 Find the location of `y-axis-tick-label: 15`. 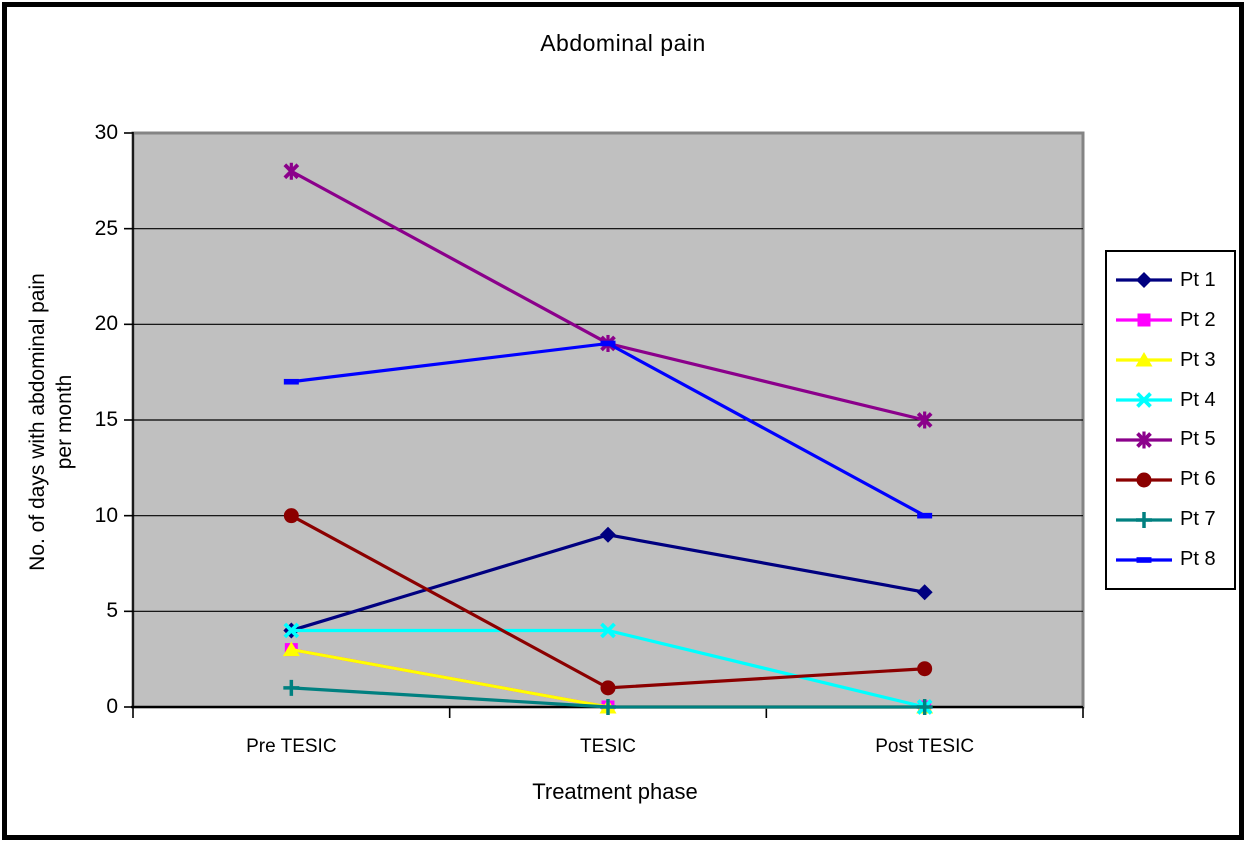

y-axis-tick-label: 15 is located at coordinates (106, 419).